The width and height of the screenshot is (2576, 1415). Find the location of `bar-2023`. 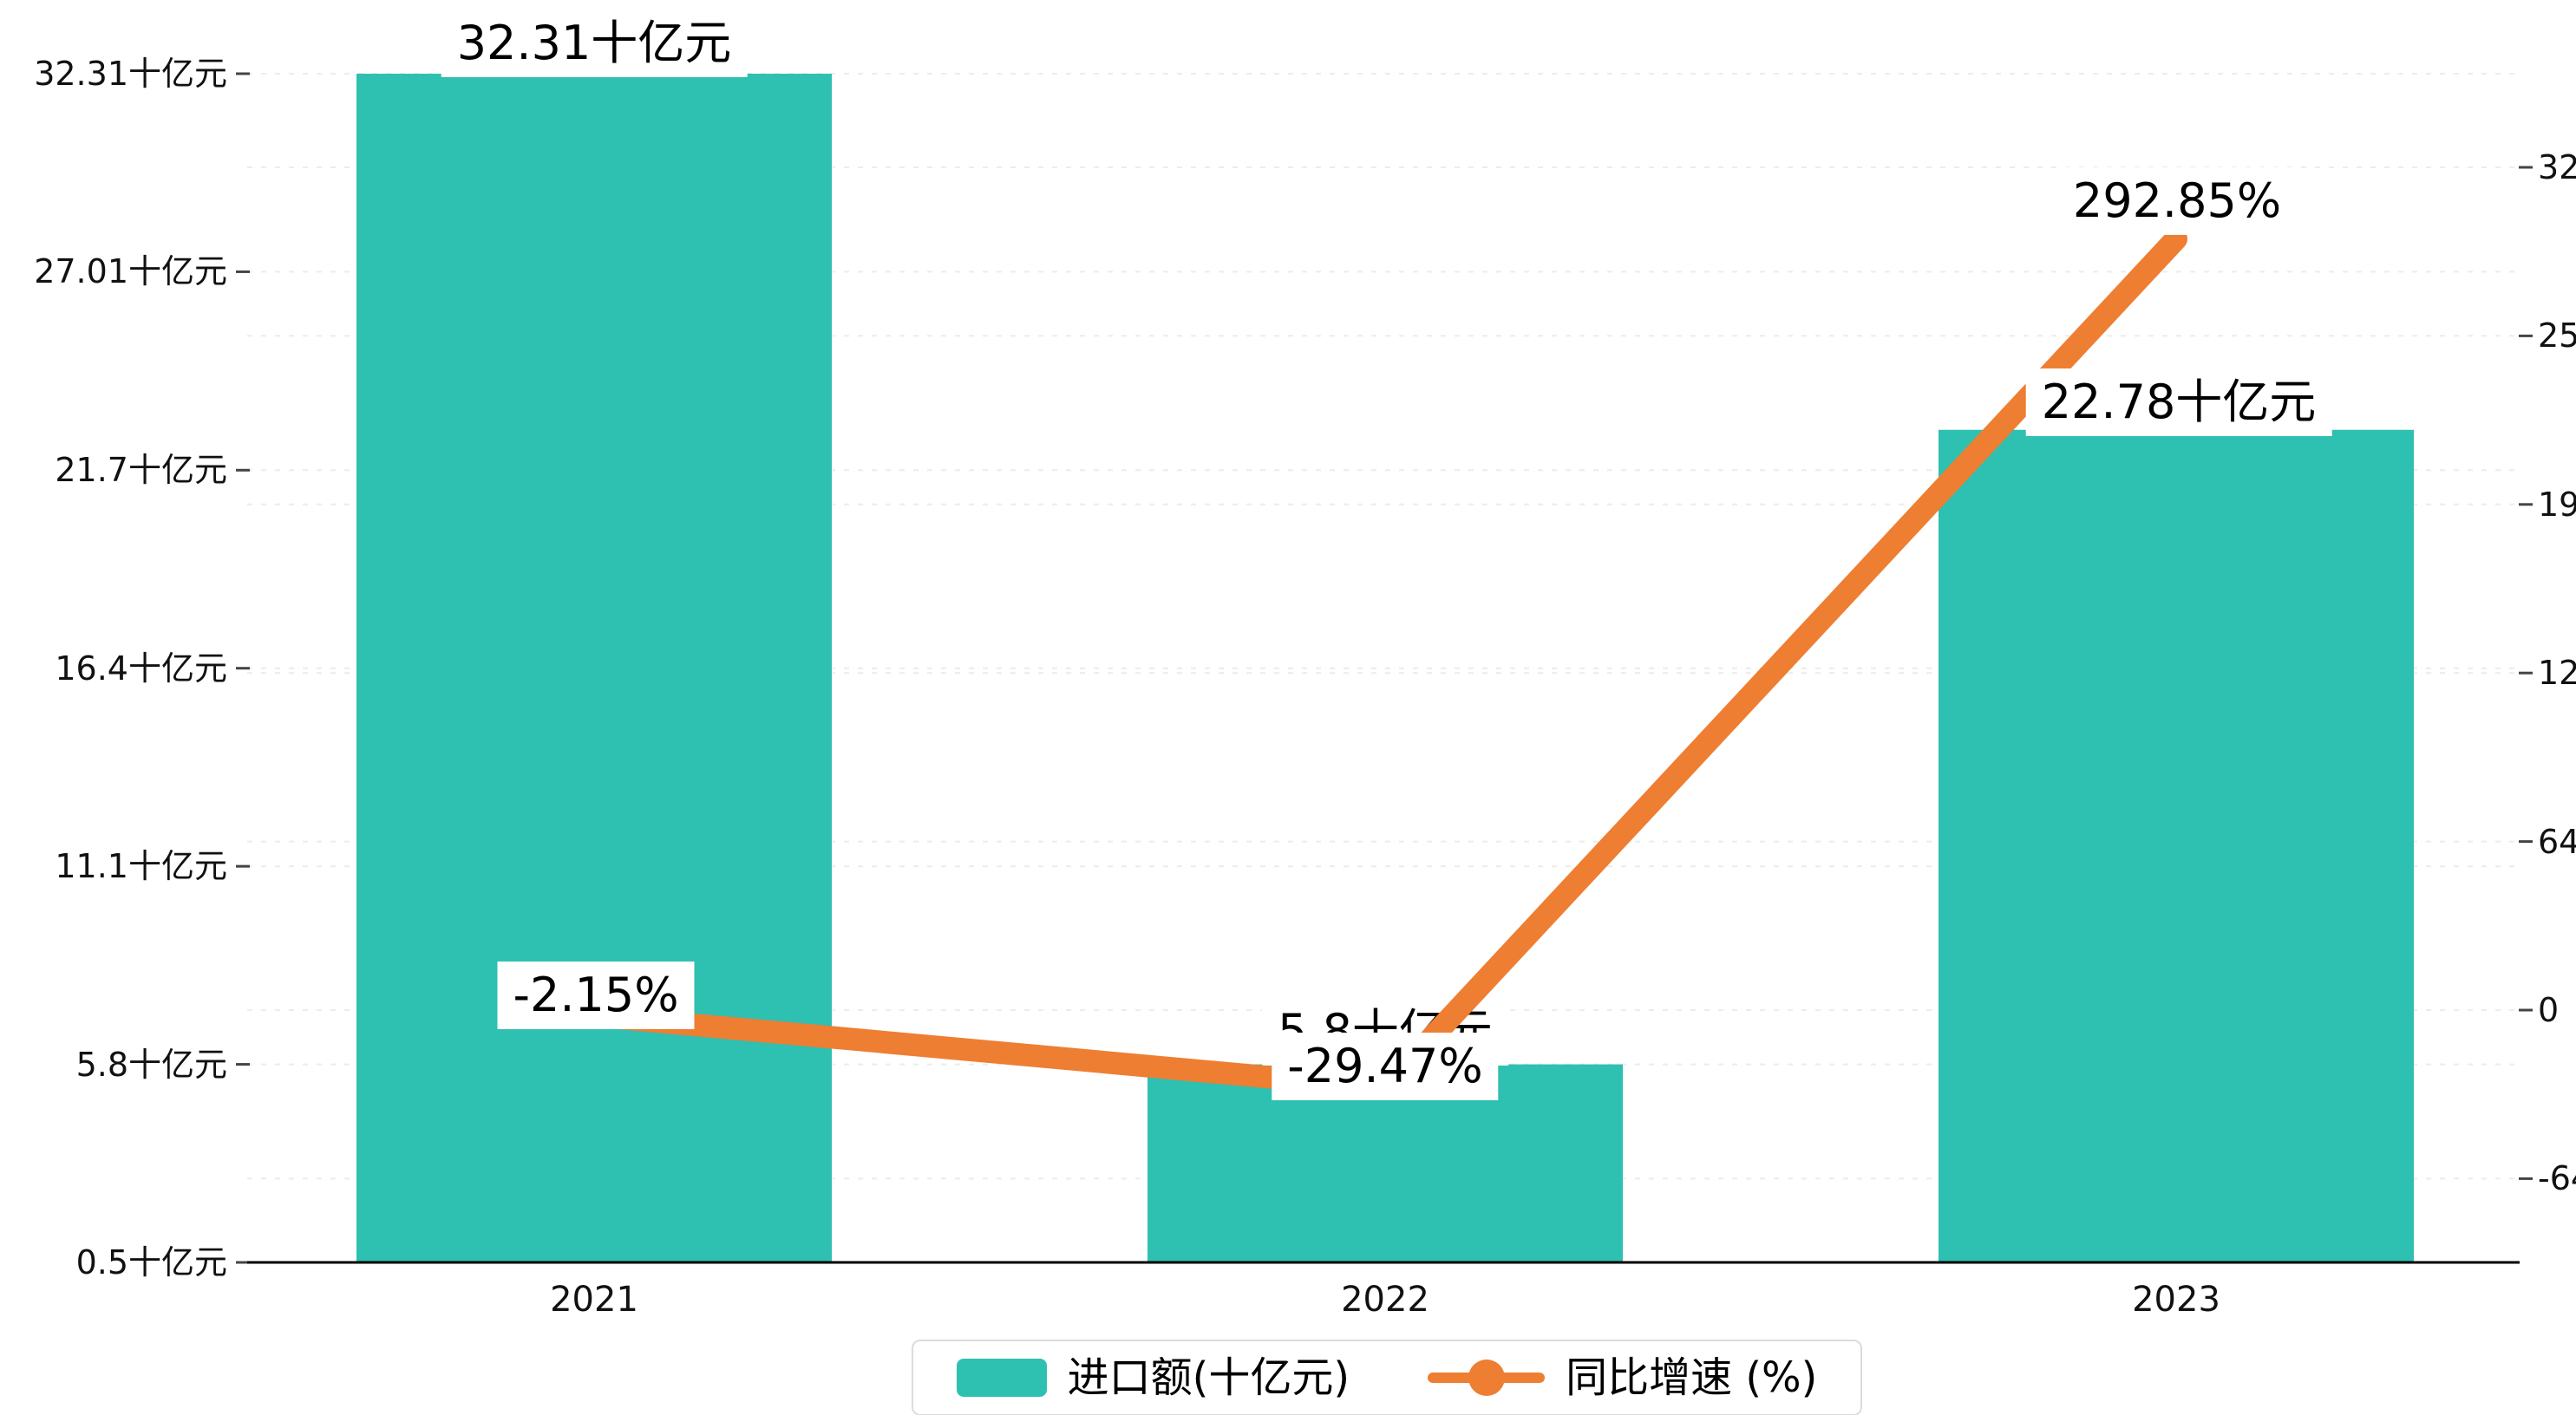

bar-2023 is located at coordinates (2176, 845).